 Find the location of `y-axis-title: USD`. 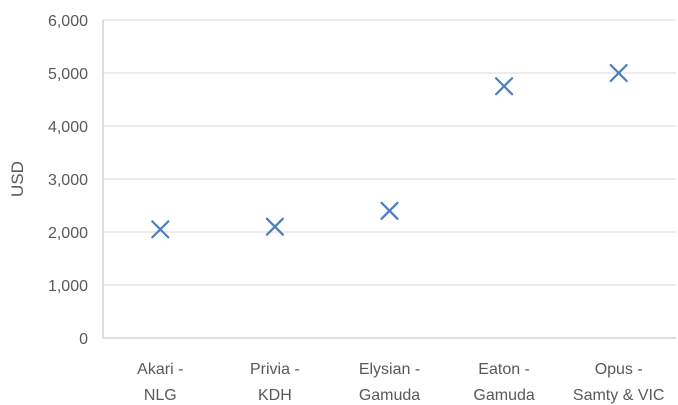

y-axis-title: USD is located at coordinates (17, 179).